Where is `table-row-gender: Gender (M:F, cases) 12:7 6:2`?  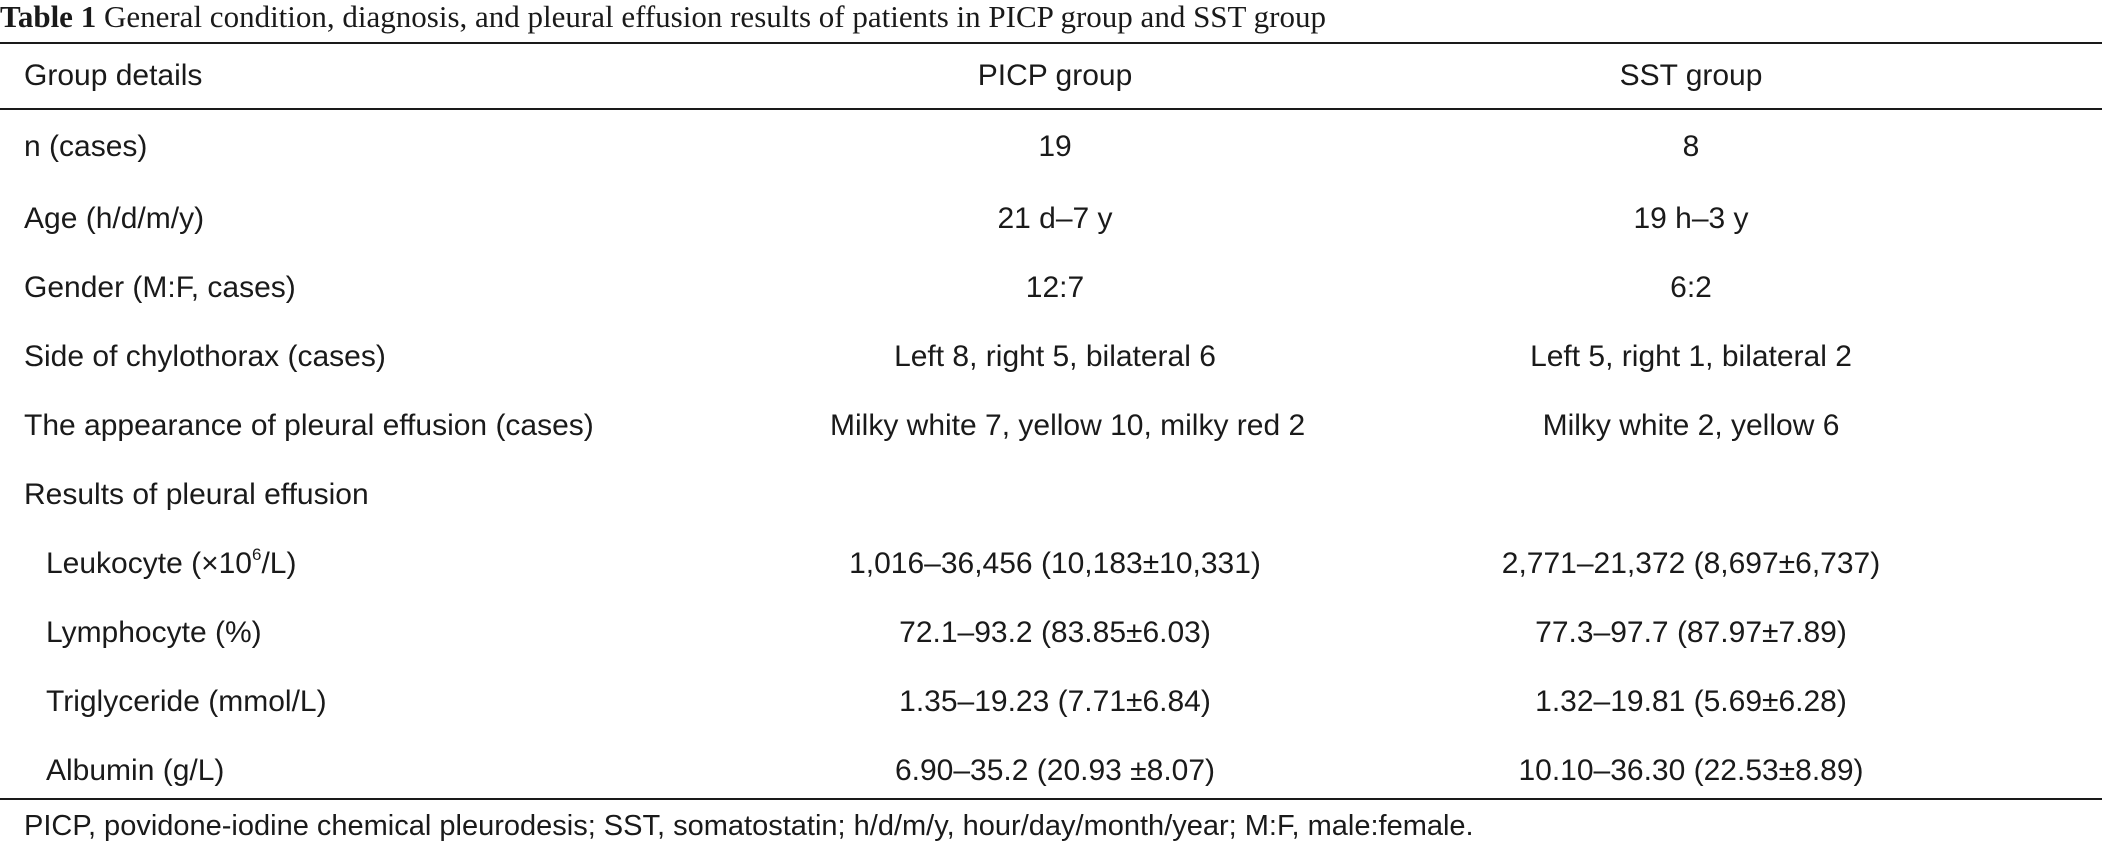
table-row-gender: Gender (M:F, cases) 12:7 6:2 is located at coordinates (1051, 287).